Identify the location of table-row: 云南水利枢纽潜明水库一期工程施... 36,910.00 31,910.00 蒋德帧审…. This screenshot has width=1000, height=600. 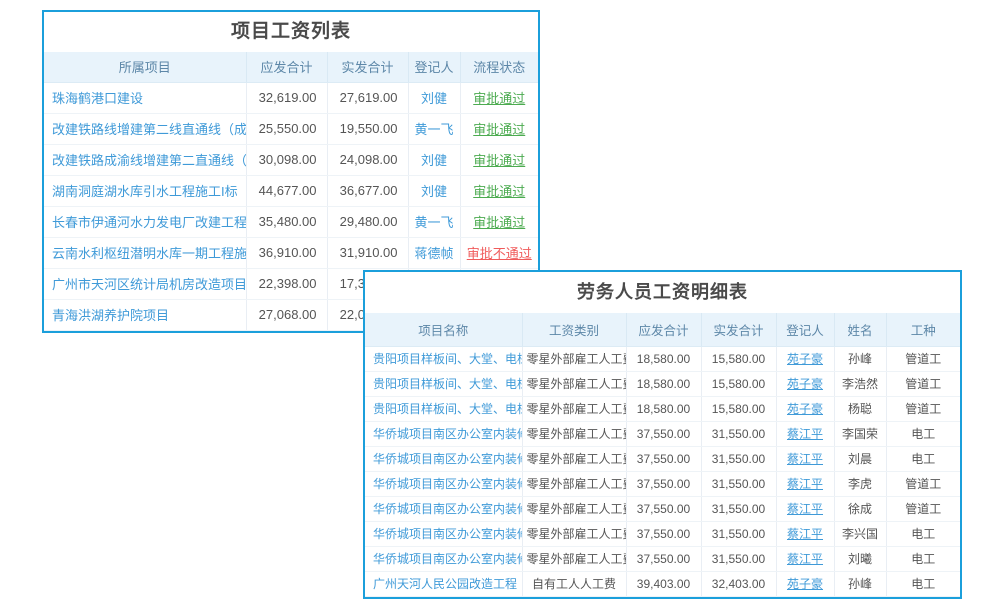
(291, 253).